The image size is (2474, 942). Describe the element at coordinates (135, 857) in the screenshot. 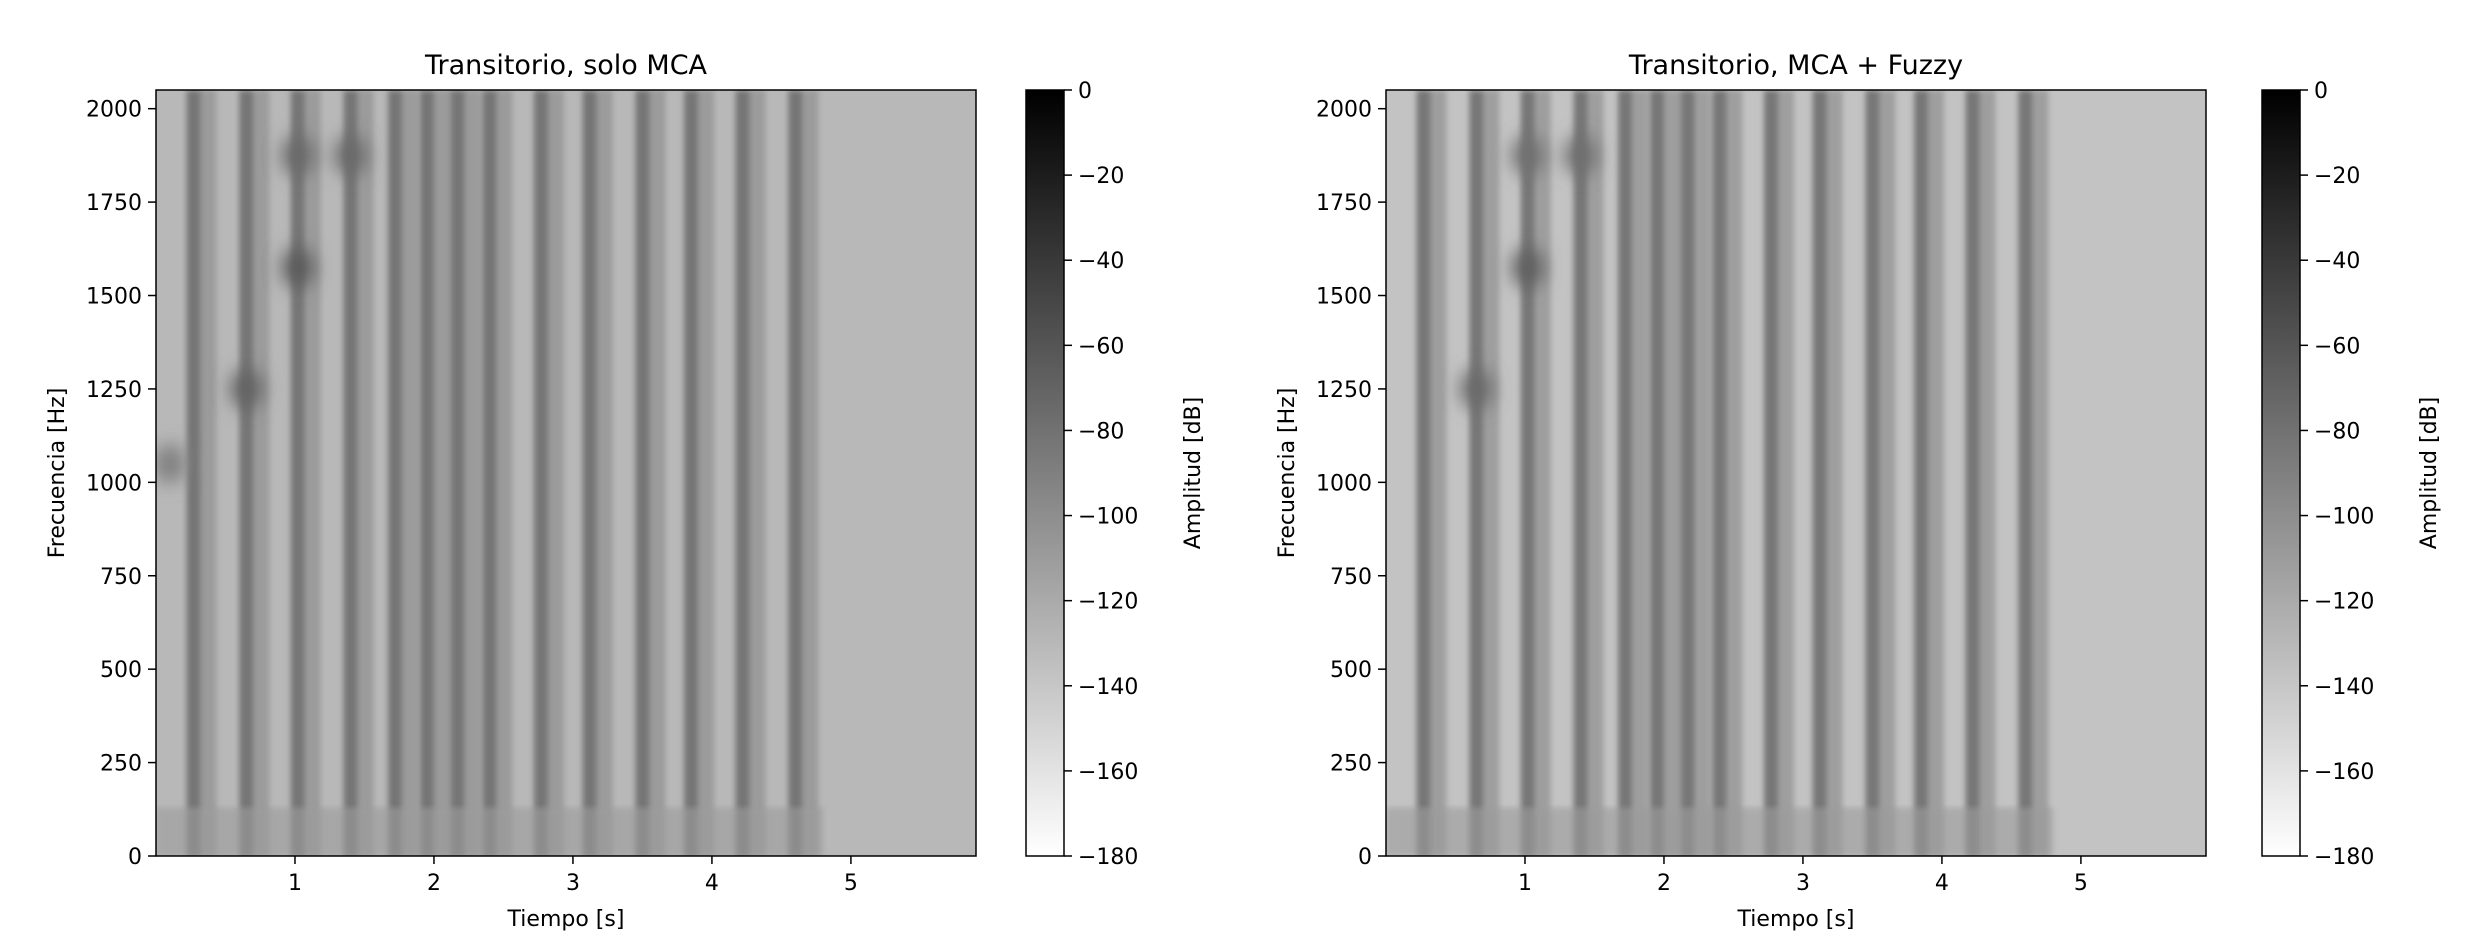

I see `y-tick-label: 0` at that location.